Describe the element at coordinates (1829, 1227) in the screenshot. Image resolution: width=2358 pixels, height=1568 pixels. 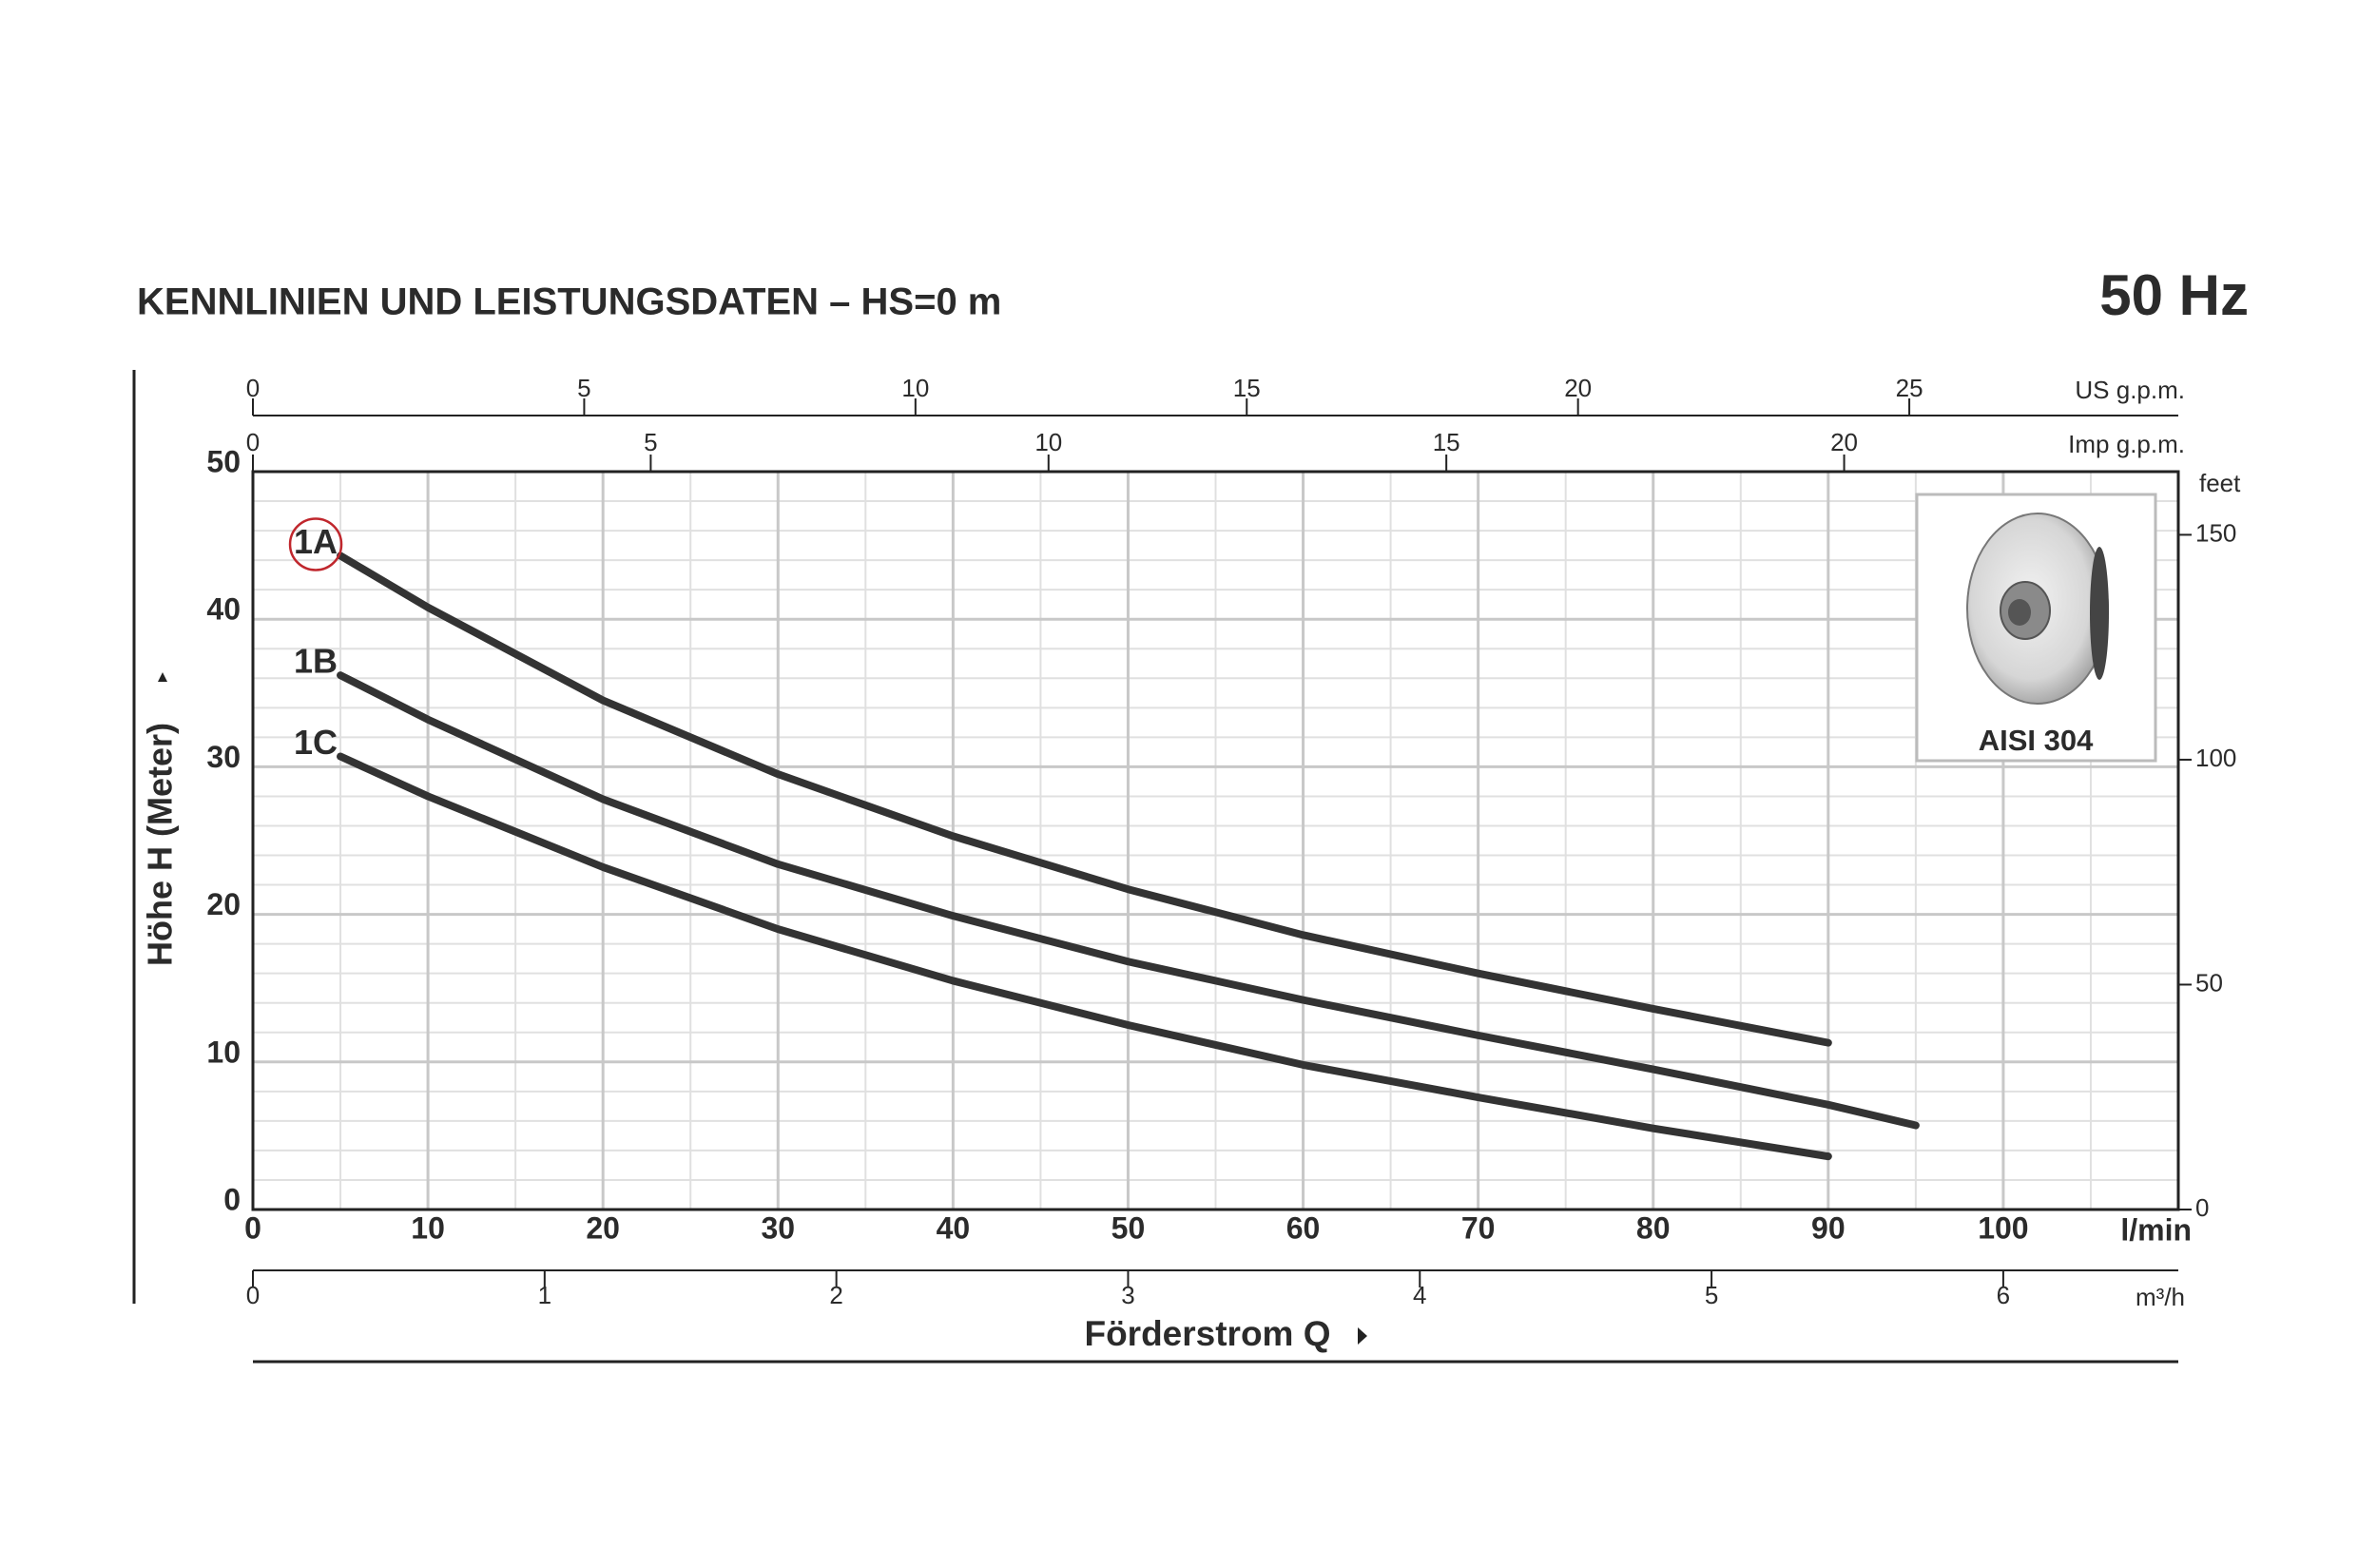
I see `x-tick-label: 90` at that location.